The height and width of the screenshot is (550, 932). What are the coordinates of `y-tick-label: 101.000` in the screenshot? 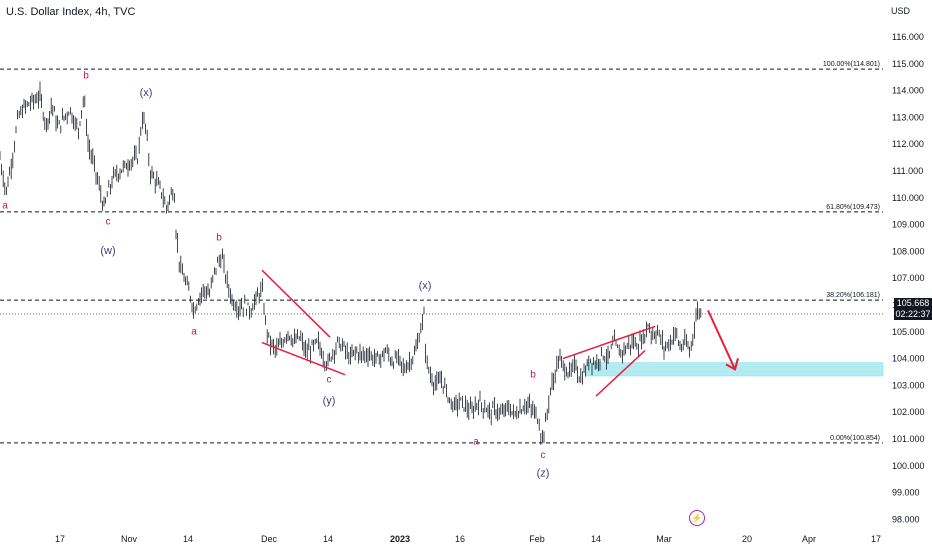 It's located at (908, 439).